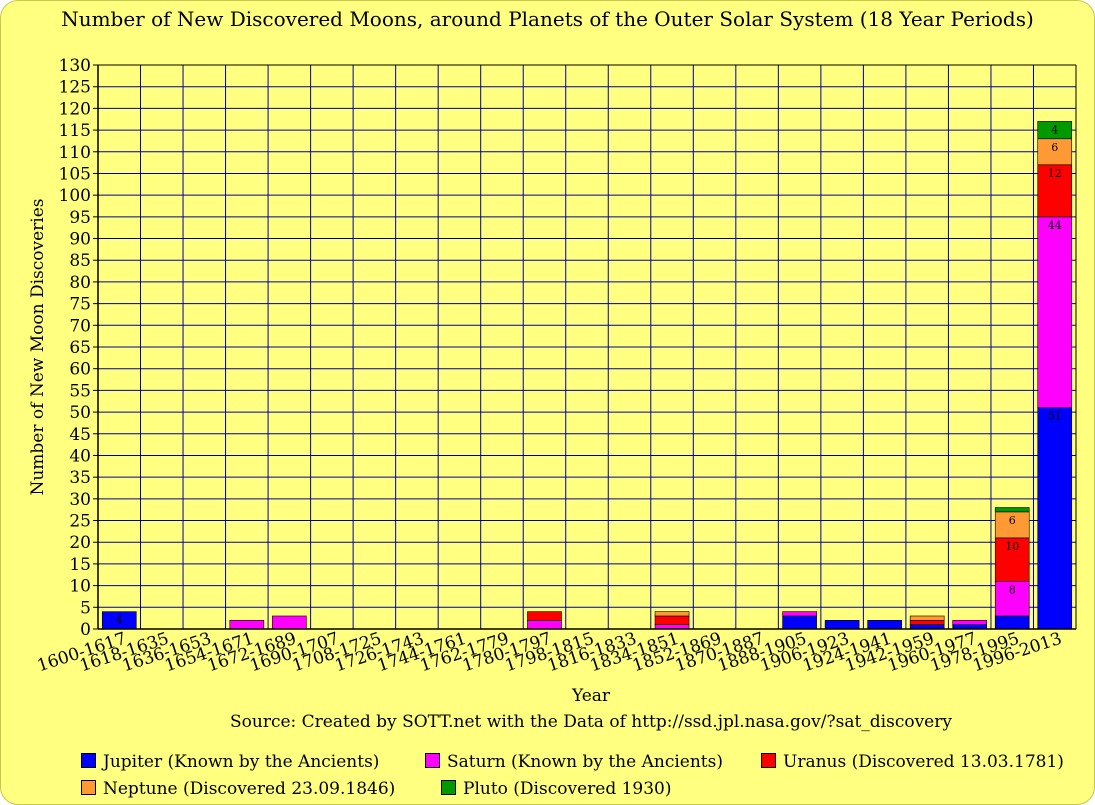 Image resolution: width=1095 pixels, height=805 pixels. Describe the element at coordinates (1012, 546) in the screenshot. I see `data-label-uranus: 10` at that location.